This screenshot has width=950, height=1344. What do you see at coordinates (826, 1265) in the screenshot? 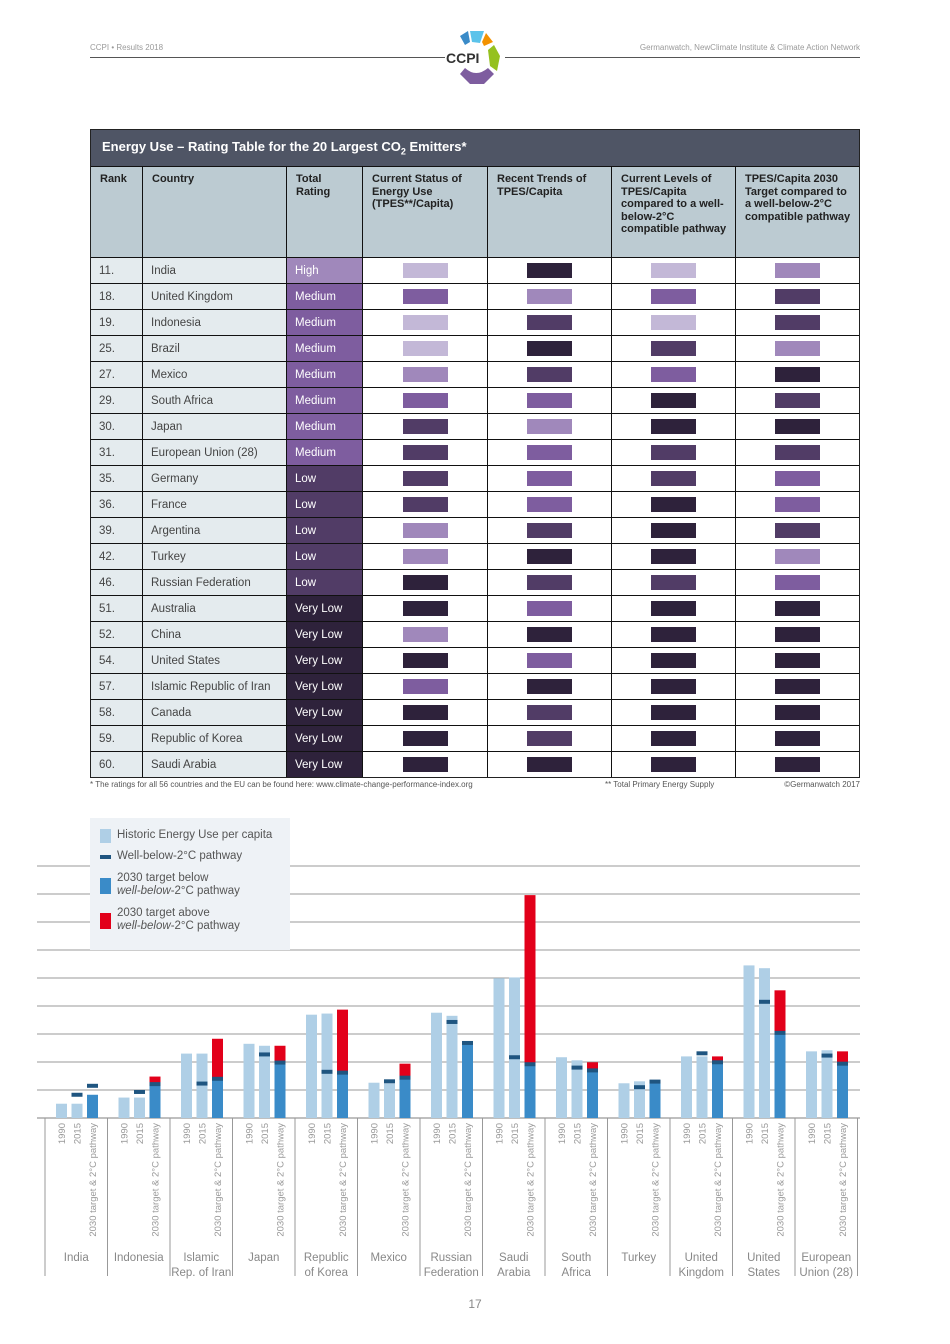
I see `country-label: European Union (28)` at bounding box center [826, 1265].